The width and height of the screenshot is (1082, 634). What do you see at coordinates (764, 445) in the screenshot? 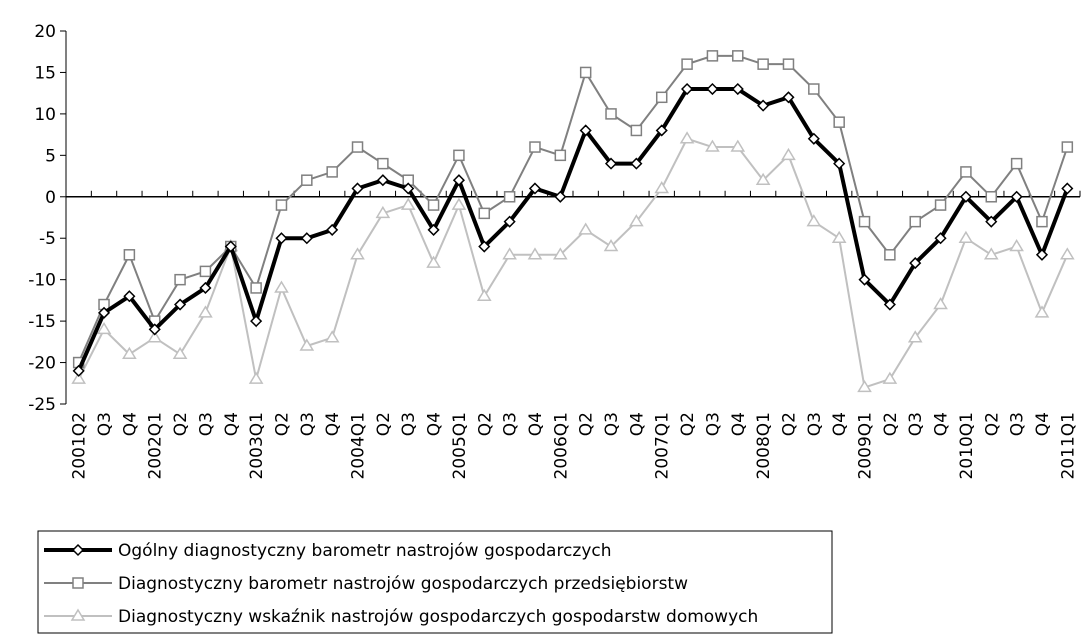
I see `x-tick-label: 2008Q1` at bounding box center [764, 445].